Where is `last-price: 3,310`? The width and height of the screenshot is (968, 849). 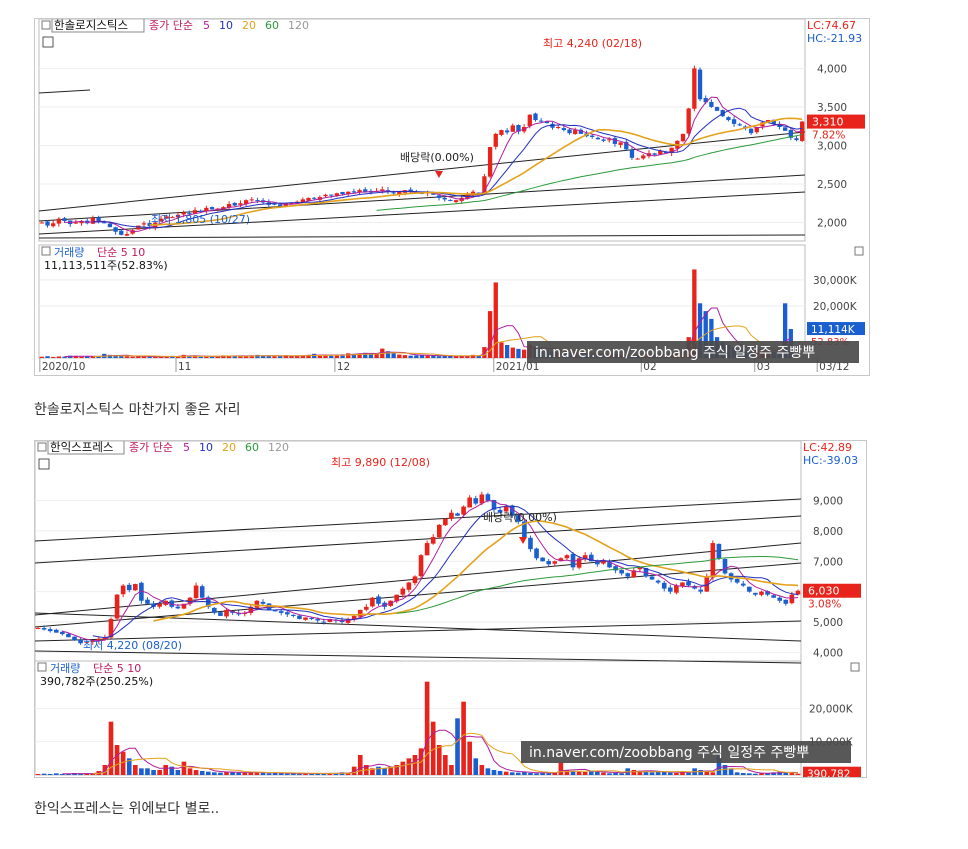 last-price: 3,310 is located at coordinates (828, 122).